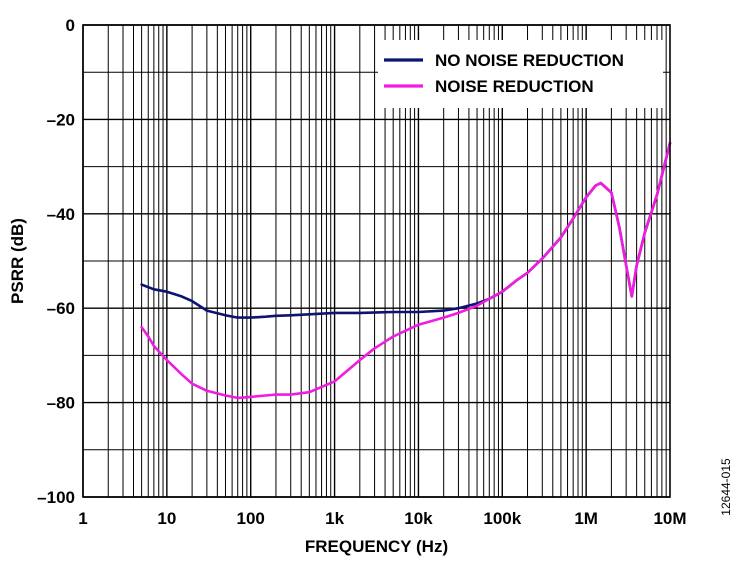  I want to click on x-tick-label: 10M, so click(669, 518).